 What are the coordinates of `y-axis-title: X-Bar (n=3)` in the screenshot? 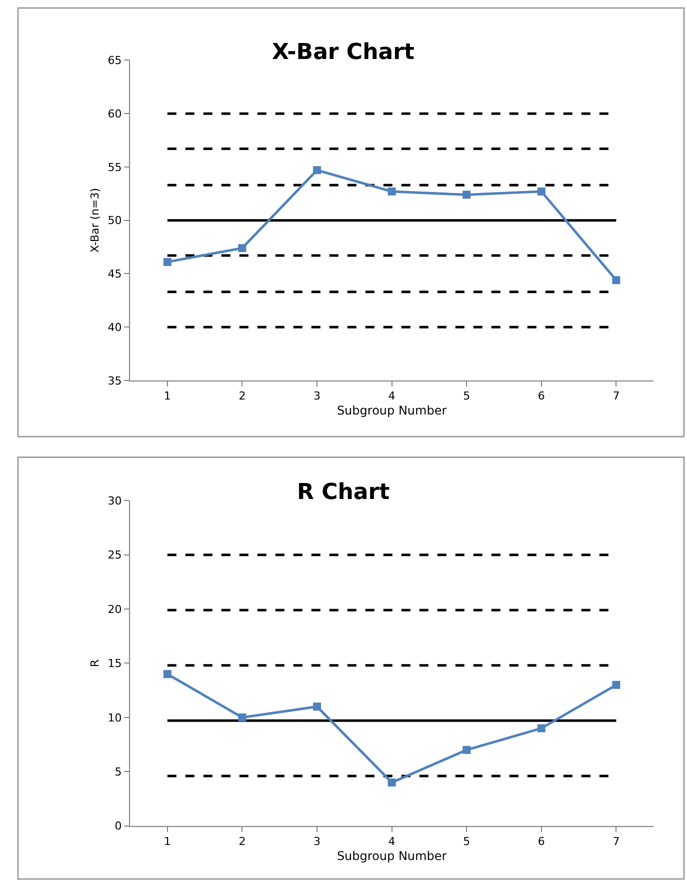 It's located at (95, 220).